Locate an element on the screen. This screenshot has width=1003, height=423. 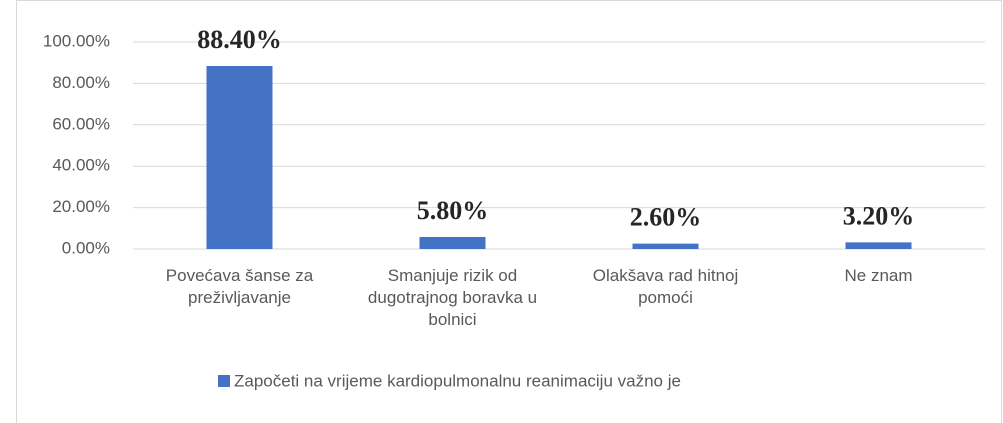
legend-swatch is located at coordinates (224, 381).